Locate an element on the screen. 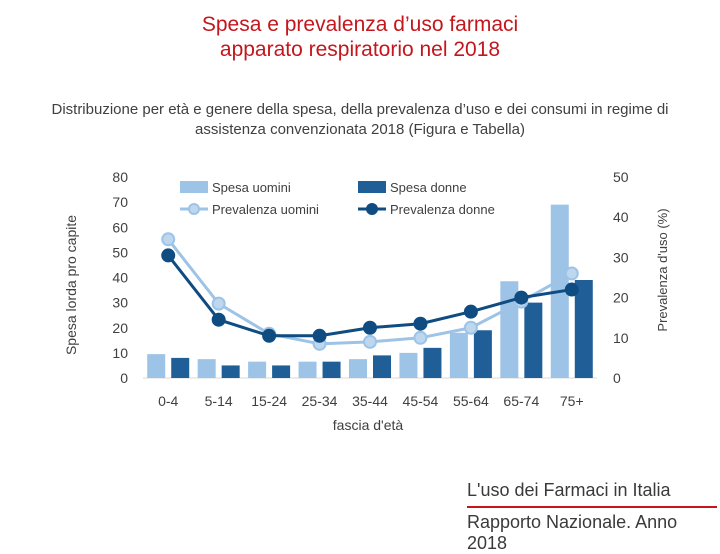 This screenshot has height=554, width=720. x-tick-label: 15-24 is located at coordinates (269, 401).